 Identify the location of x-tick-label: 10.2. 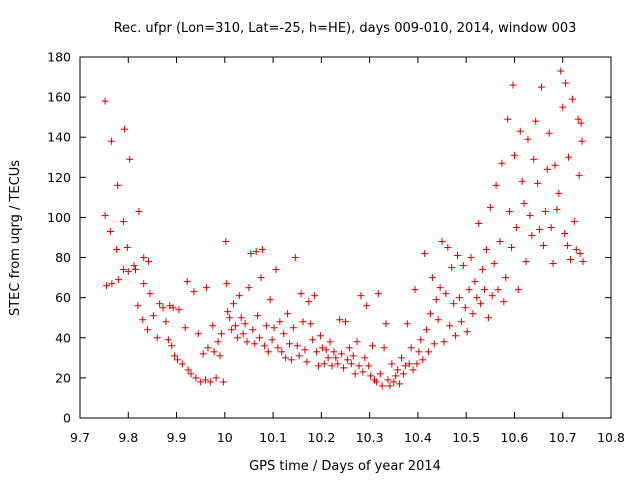
(321, 437).